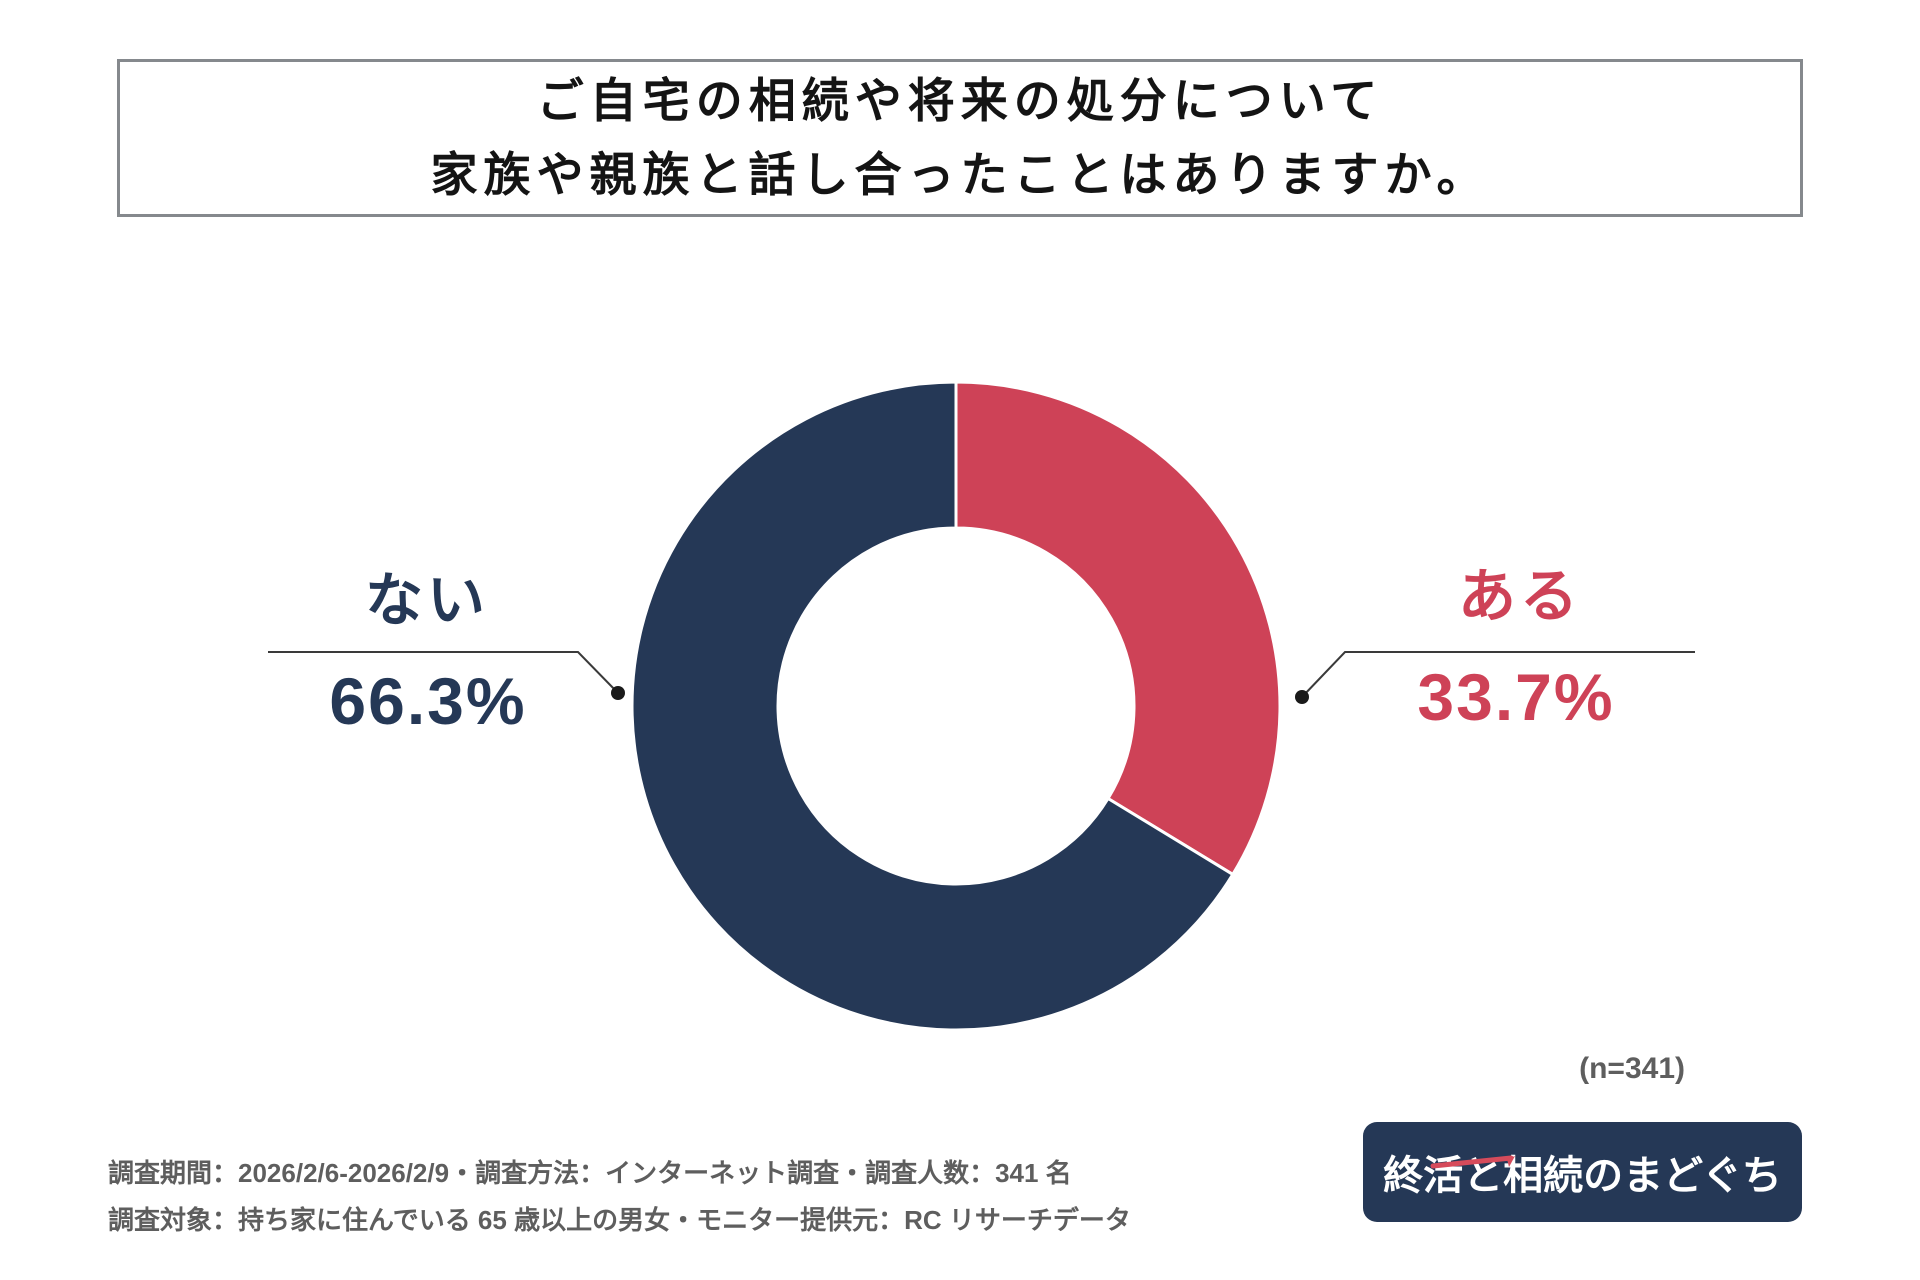  What do you see at coordinates (1582, 1176) in the screenshot?
I see `brand-logo-text: 終活と相続のまどぐち` at bounding box center [1582, 1176].